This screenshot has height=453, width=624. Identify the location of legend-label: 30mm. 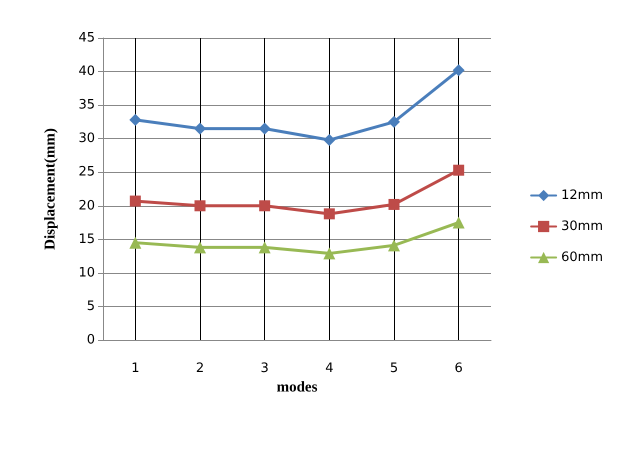
(582, 226).